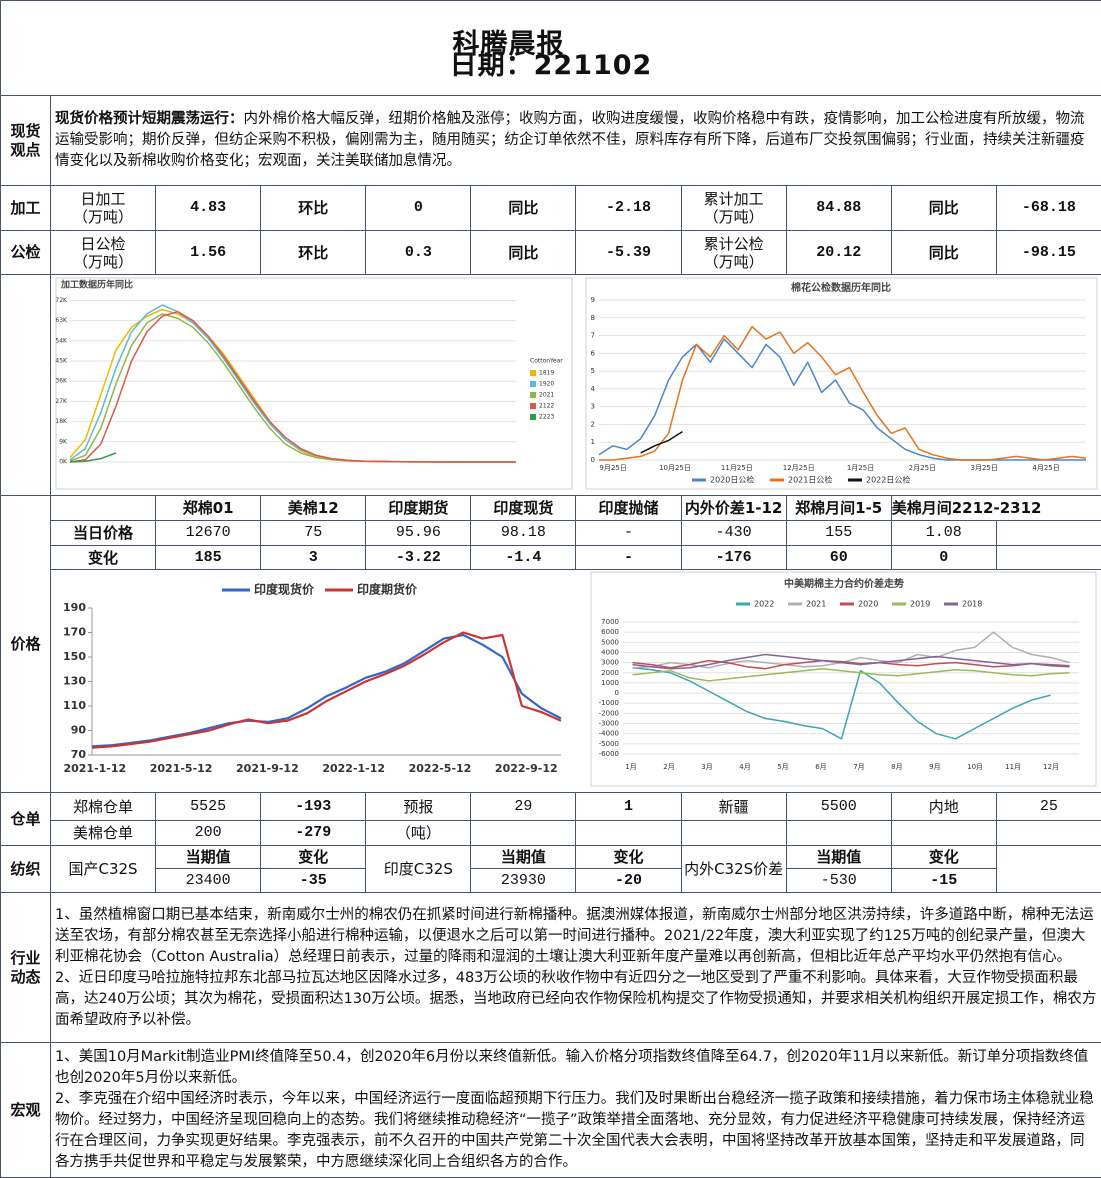 This screenshot has width=1101, height=1178. What do you see at coordinates (26, 253) in the screenshot?
I see `cell: 公检` at bounding box center [26, 253].